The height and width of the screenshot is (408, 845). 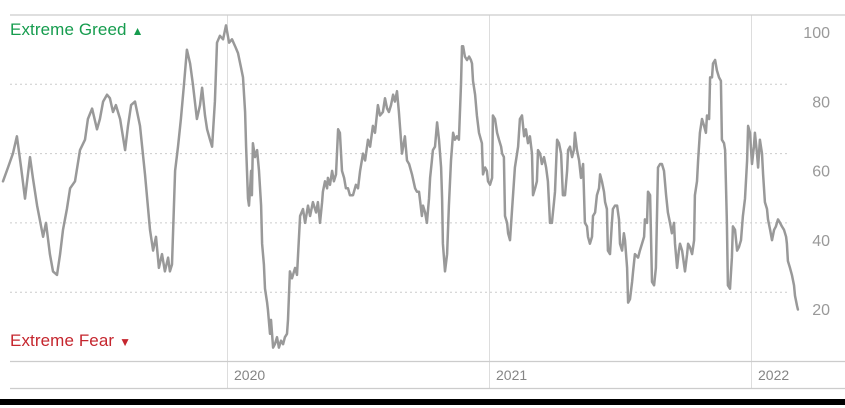 What do you see at coordinates (821, 310) in the screenshot?
I see `y-tick-label-20: 20` at bounding box center [821, 310].